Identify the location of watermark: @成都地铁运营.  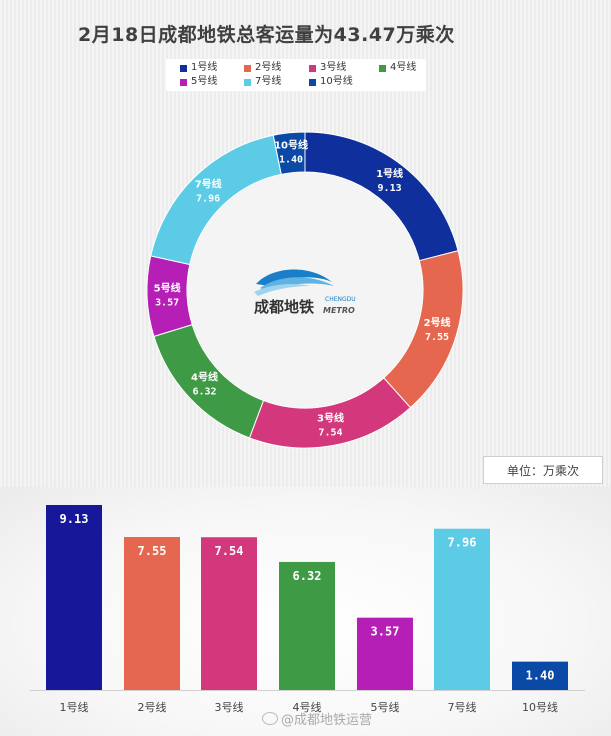
(317, 718).